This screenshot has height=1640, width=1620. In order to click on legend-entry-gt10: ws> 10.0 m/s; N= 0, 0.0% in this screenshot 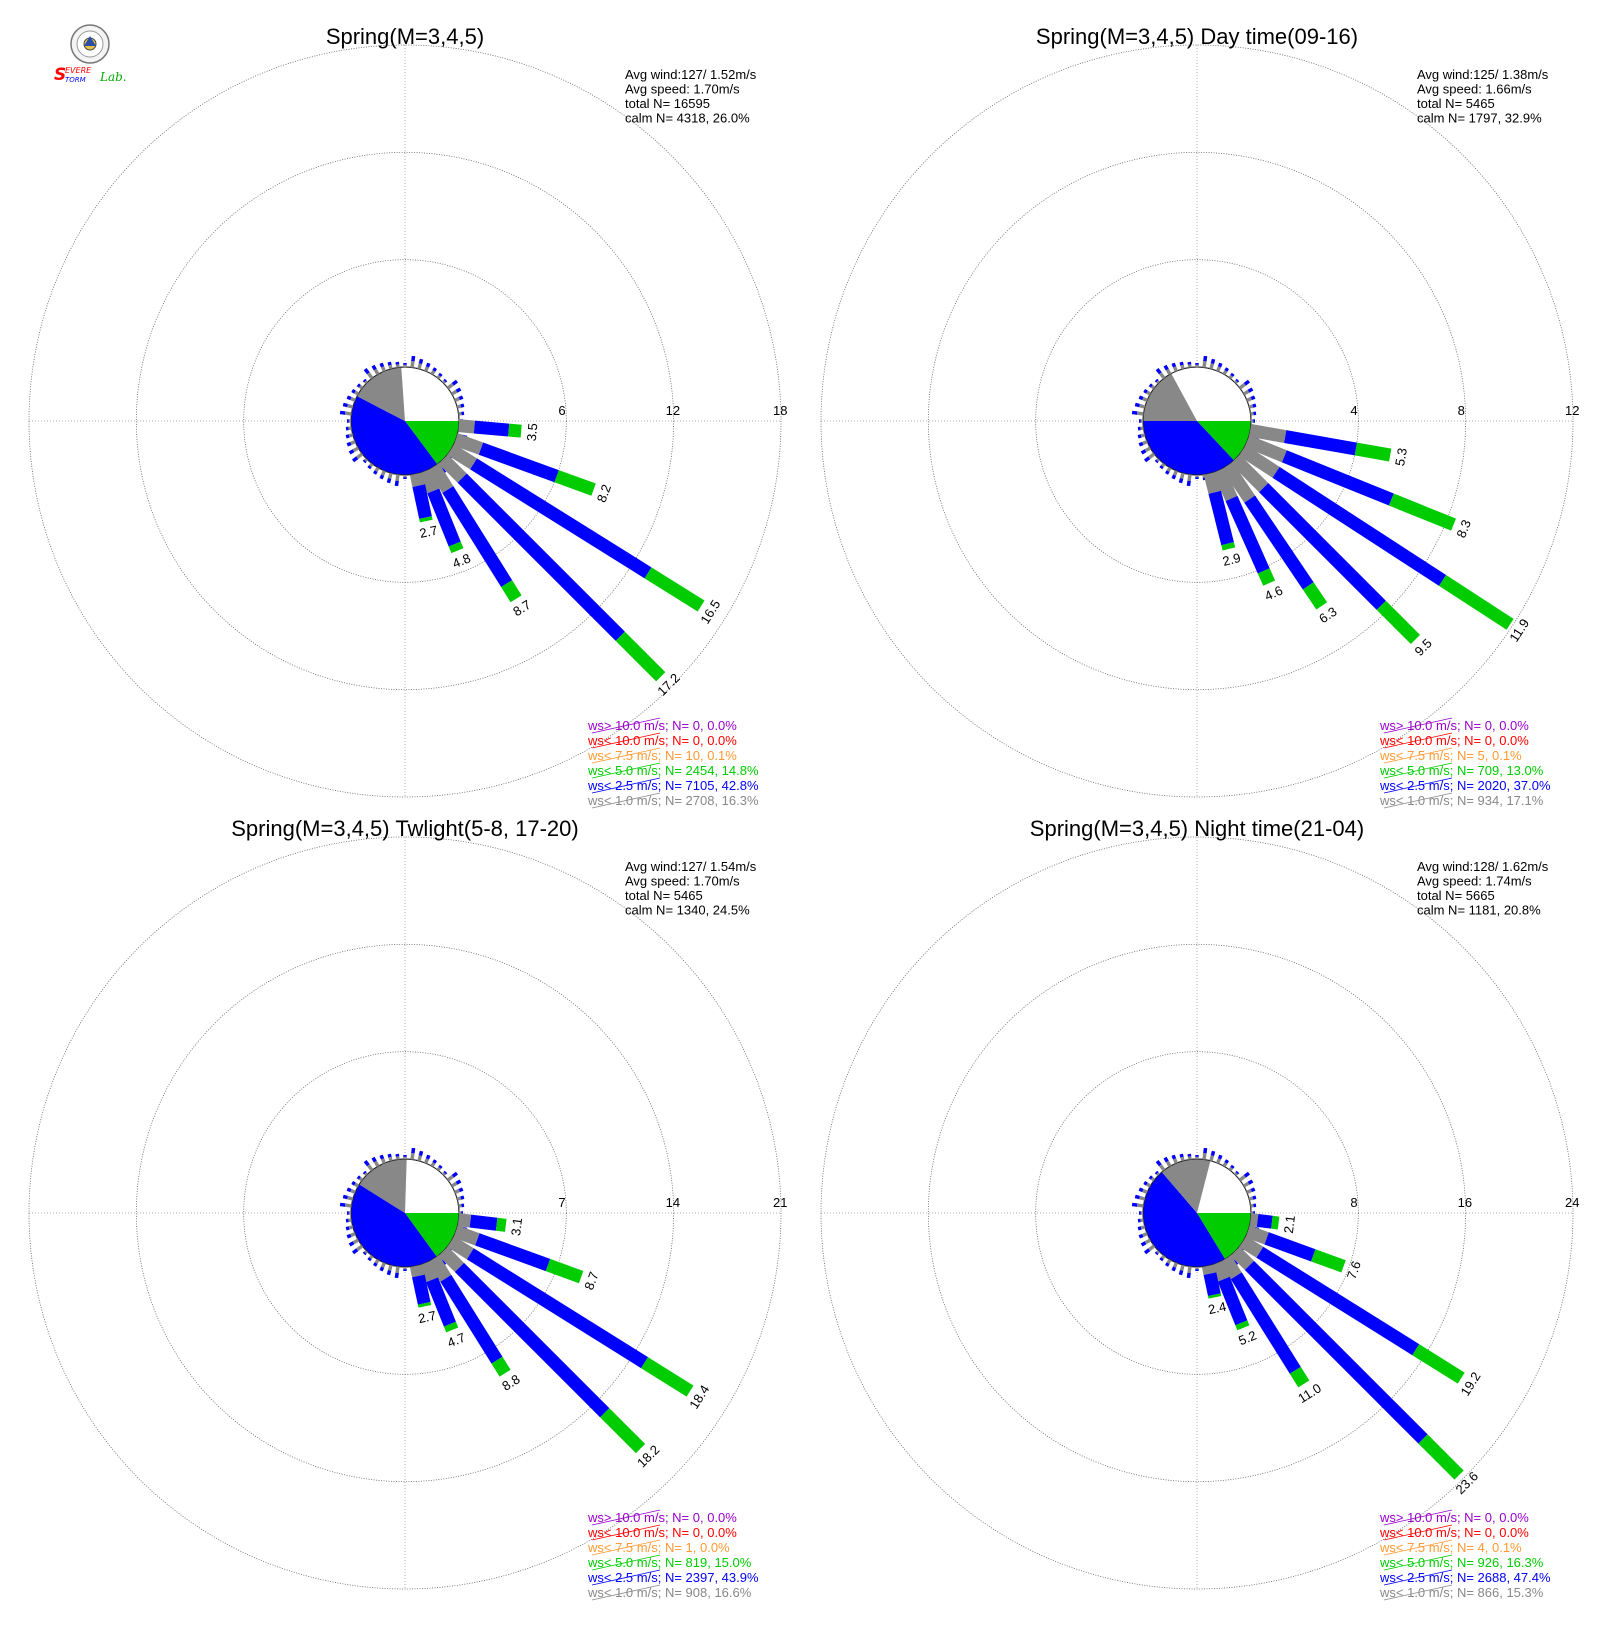, I will do `click(1454, 1517)`.